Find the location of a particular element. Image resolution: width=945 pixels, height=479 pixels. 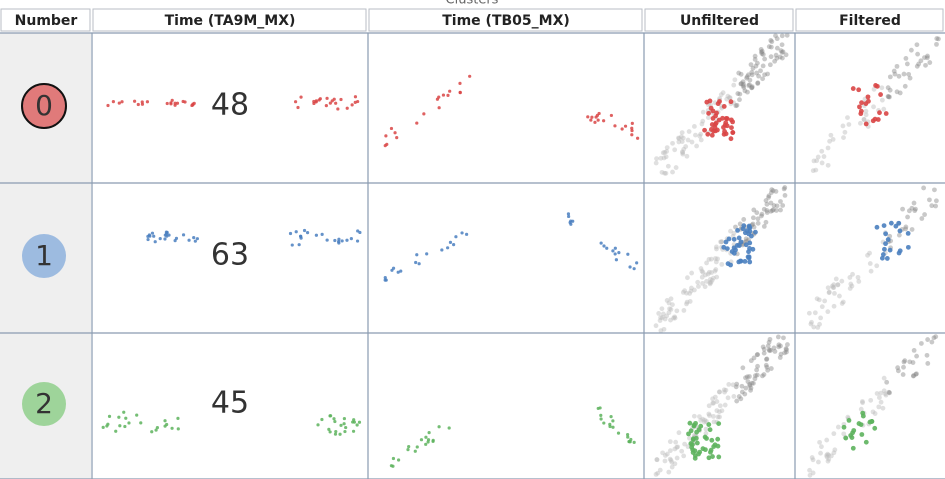

column-header: Time (TA9M_MX) is located at coordinates (230, 21).